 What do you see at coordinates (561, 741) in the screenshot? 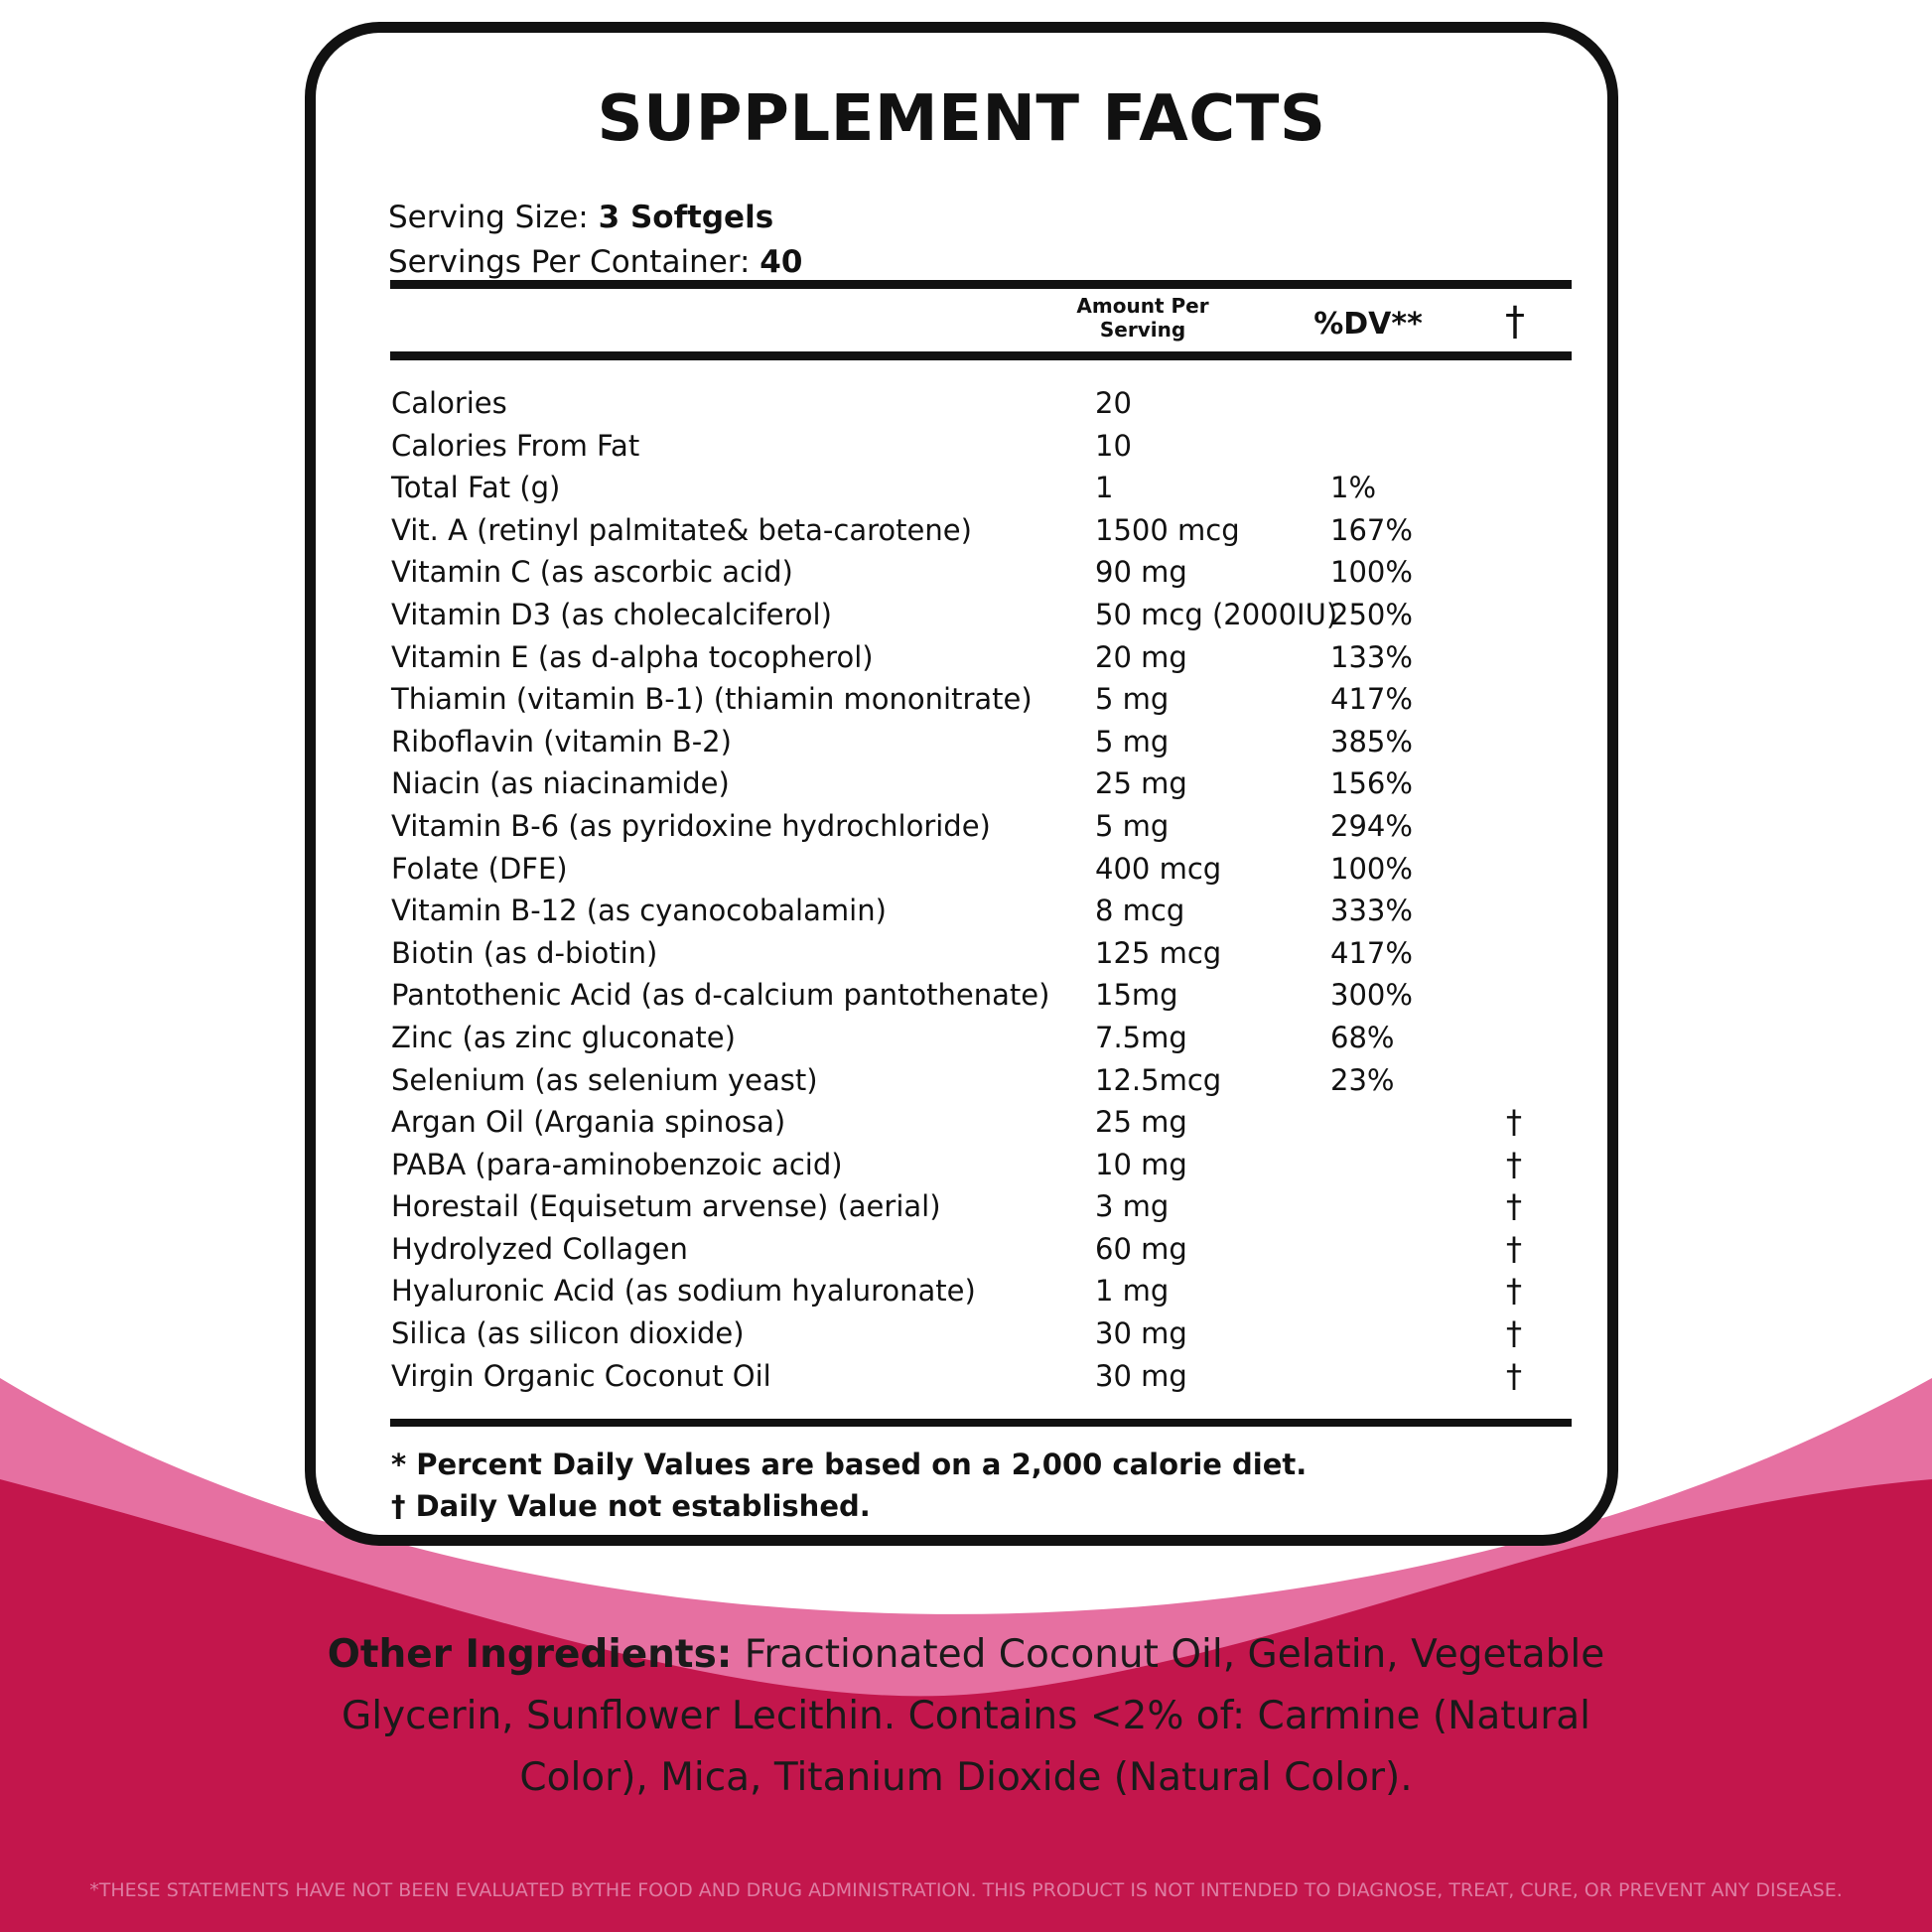
I see `nutrient-name: Riboflavin (vitamin B-2)` at bounding box center [561, 741].